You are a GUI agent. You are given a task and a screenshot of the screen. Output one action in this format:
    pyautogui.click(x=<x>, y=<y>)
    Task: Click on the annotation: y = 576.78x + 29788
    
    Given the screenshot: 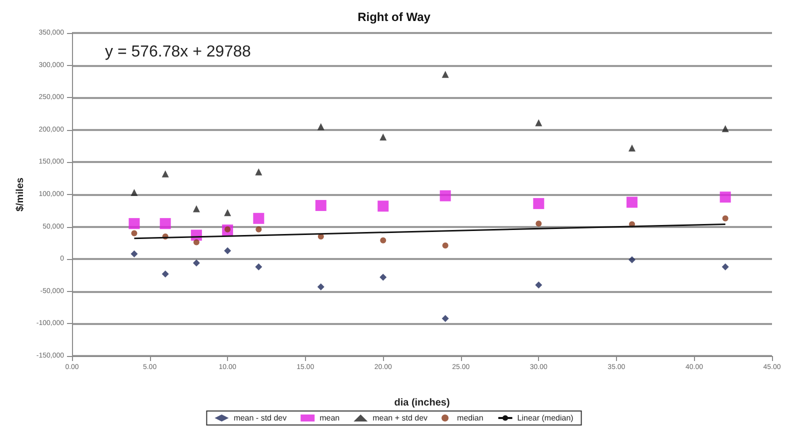 What is the action you would take?
    pyautogui.click(x=178, y=52)
    